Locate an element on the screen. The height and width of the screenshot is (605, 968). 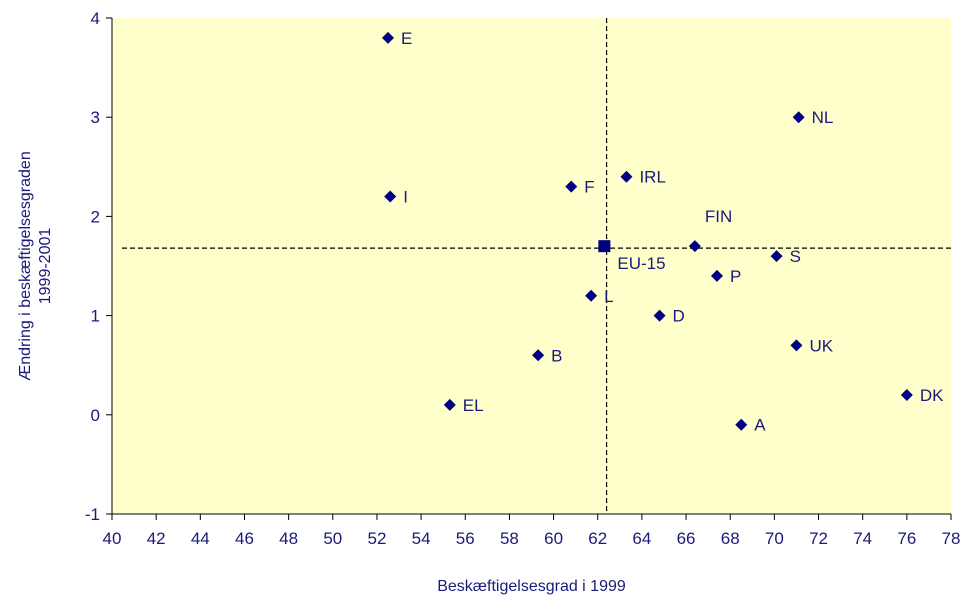
point-marker-s is located at coordinates (776, 256).